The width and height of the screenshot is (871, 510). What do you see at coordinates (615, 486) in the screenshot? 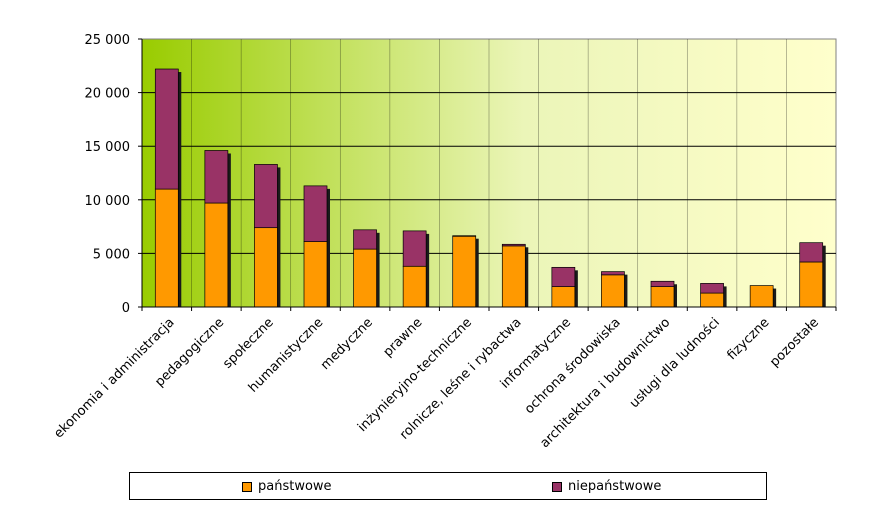
I see `legend-label: niepaństwowe` at bounding box center [615, 486].